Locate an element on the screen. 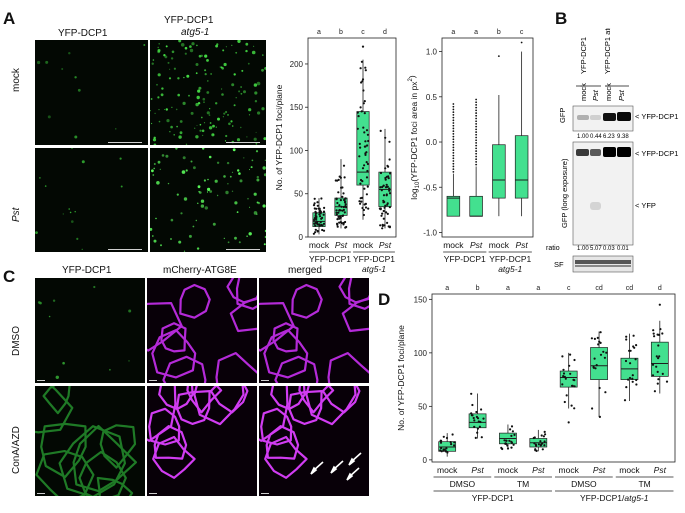 This screenshot has height=513, width=685. y-tick-label: 50 is located at coordinates (422, 406).